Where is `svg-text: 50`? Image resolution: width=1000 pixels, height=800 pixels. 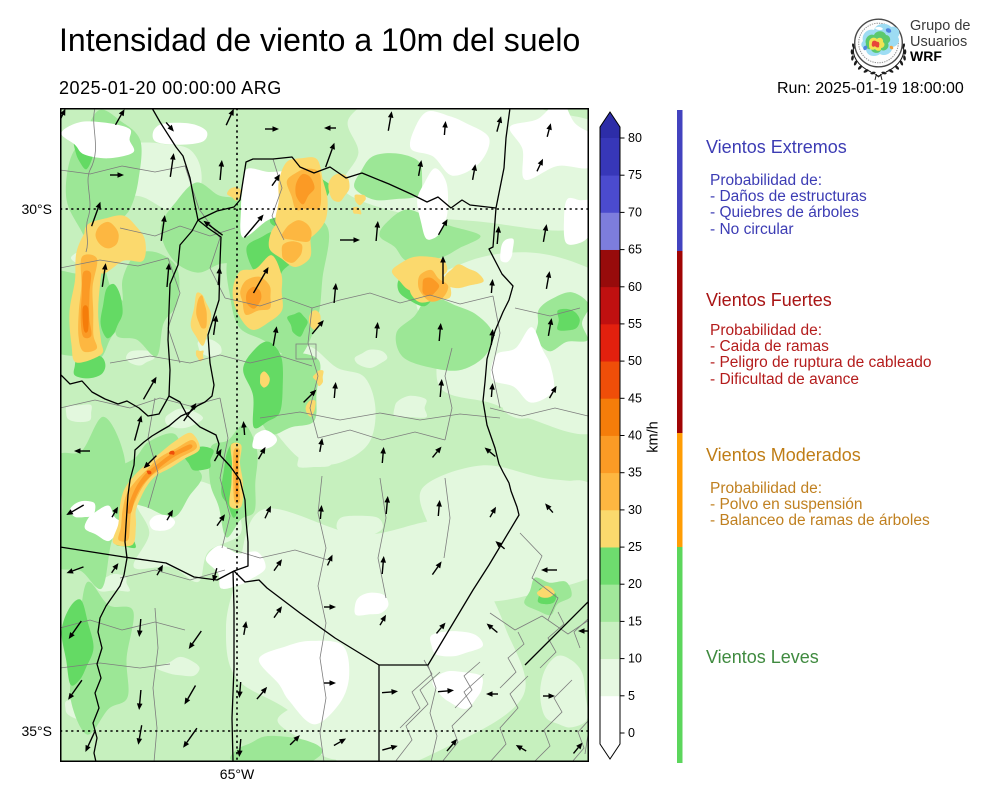 svg-text: 50 is located at coordinates (635, 361).